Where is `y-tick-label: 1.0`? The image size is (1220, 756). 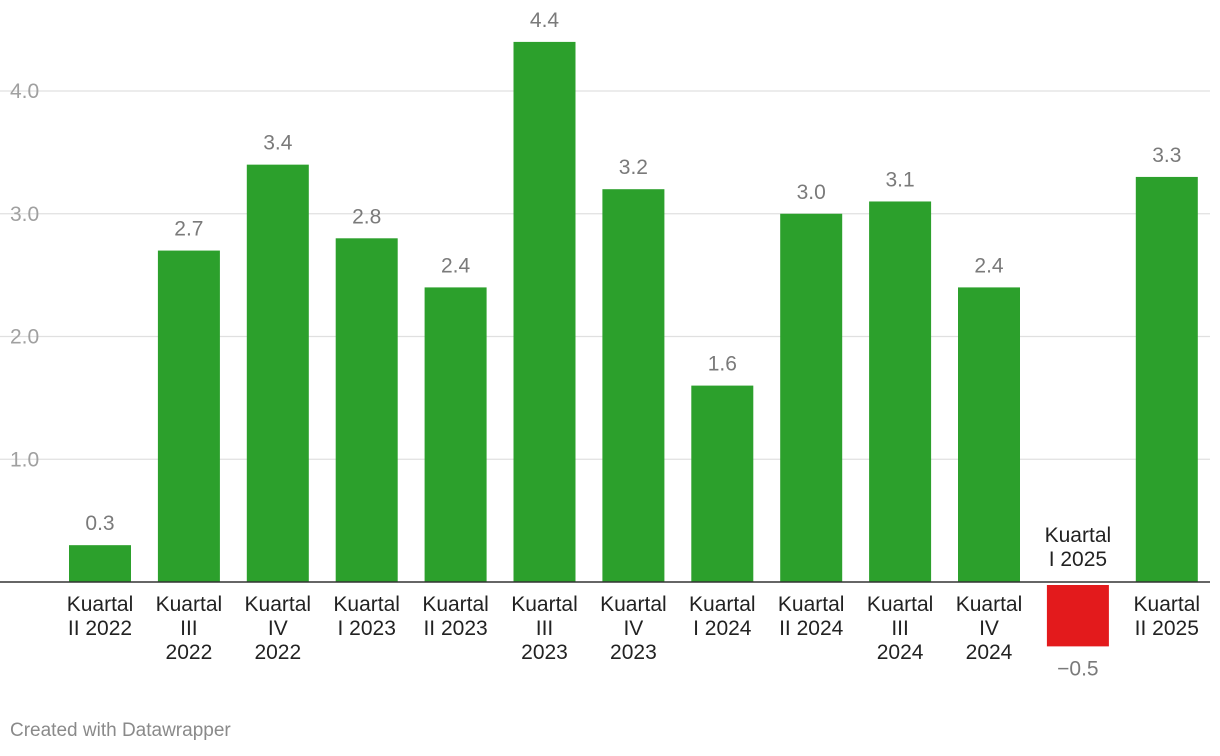 y-tick-label: 1.0 is located at coordinates (24, 459).